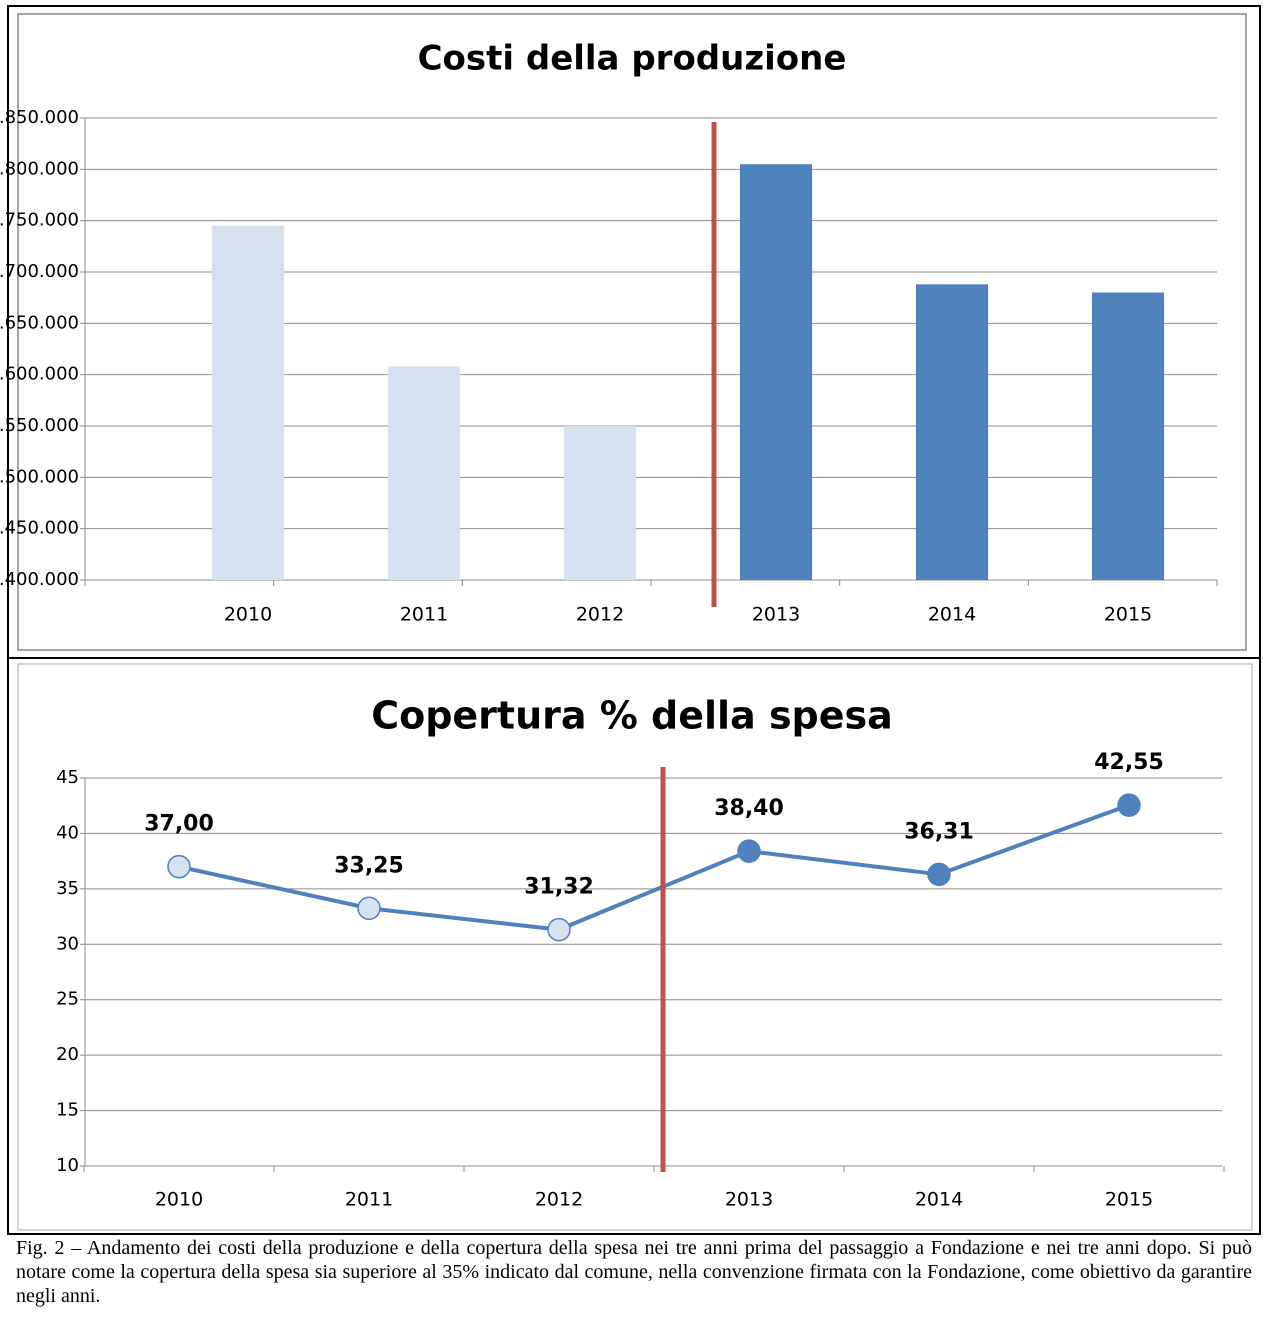  I want to click on y-tick-label: 1.400.000, so click(39, 579).